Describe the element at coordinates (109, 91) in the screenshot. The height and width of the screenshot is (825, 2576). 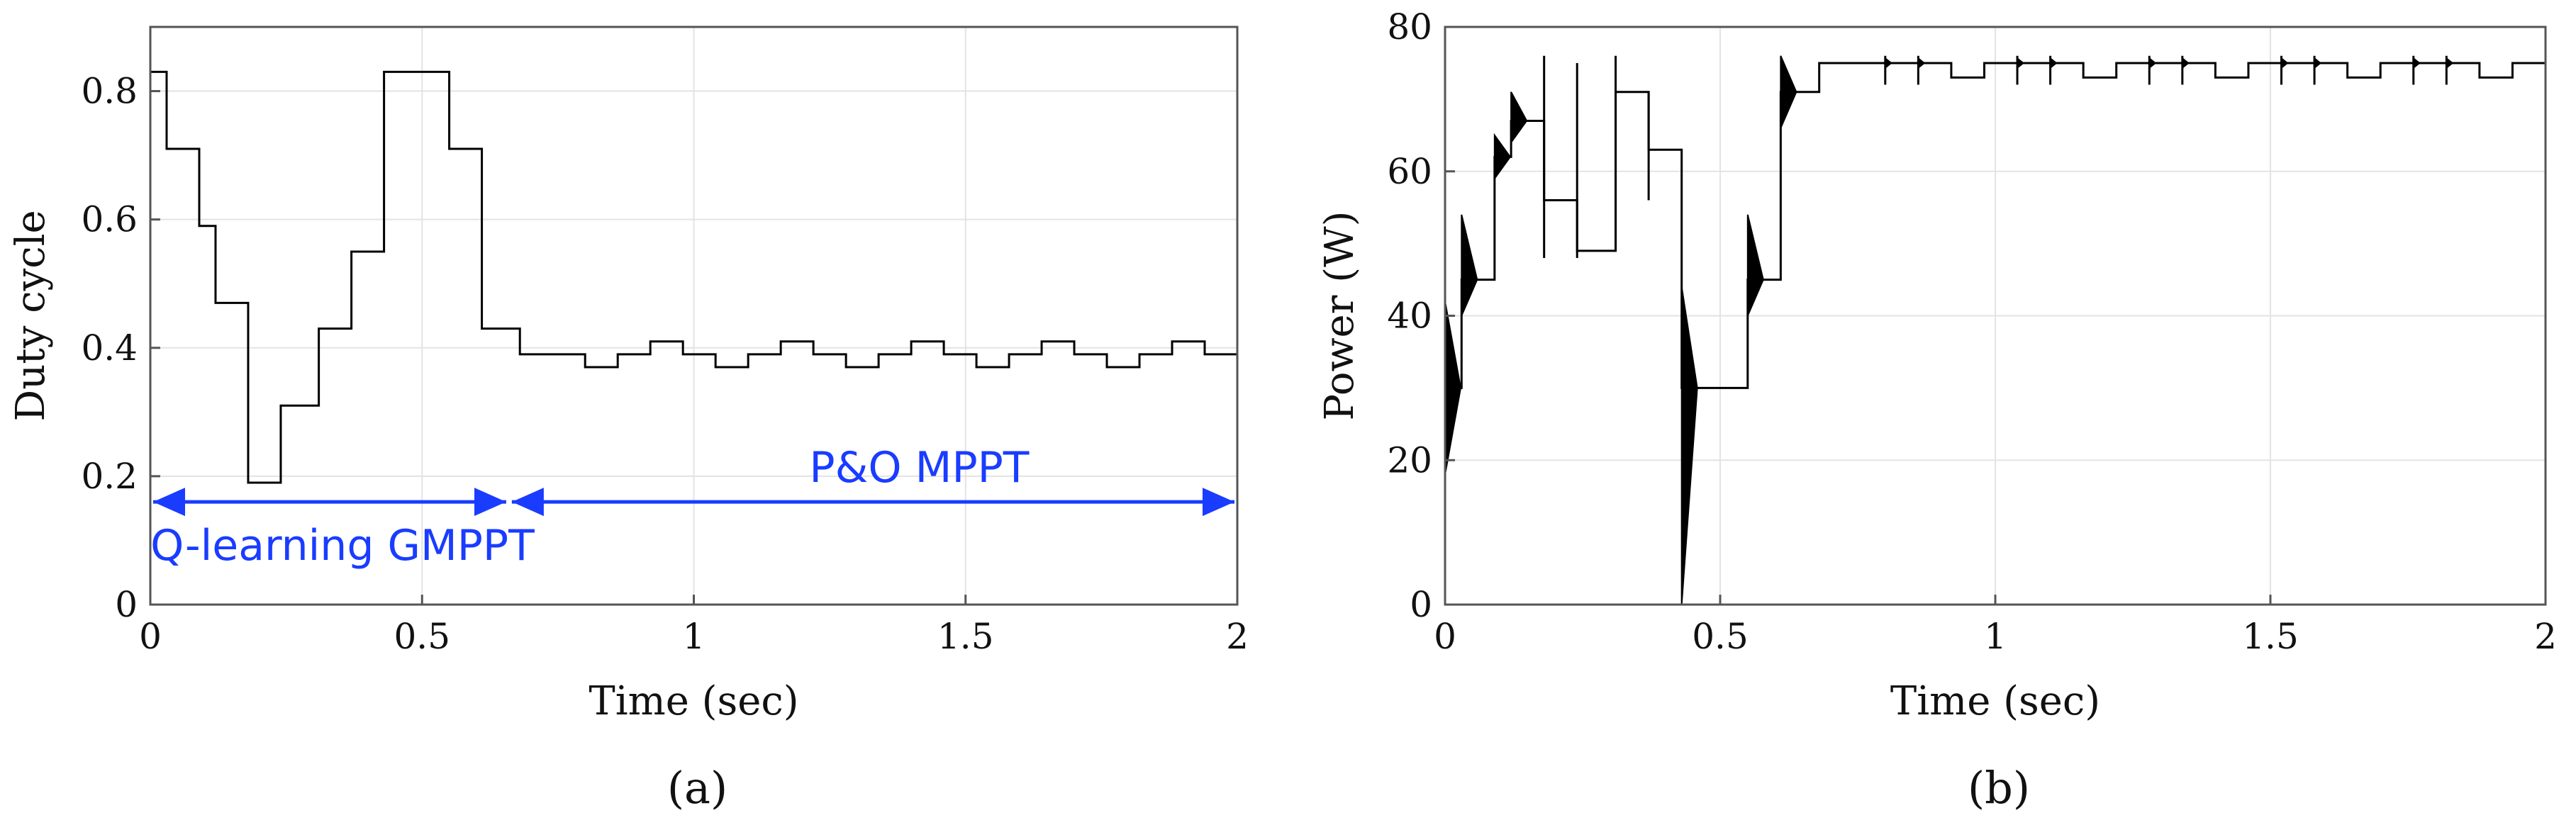
I see `y-tick-label: 0.8` at that location.